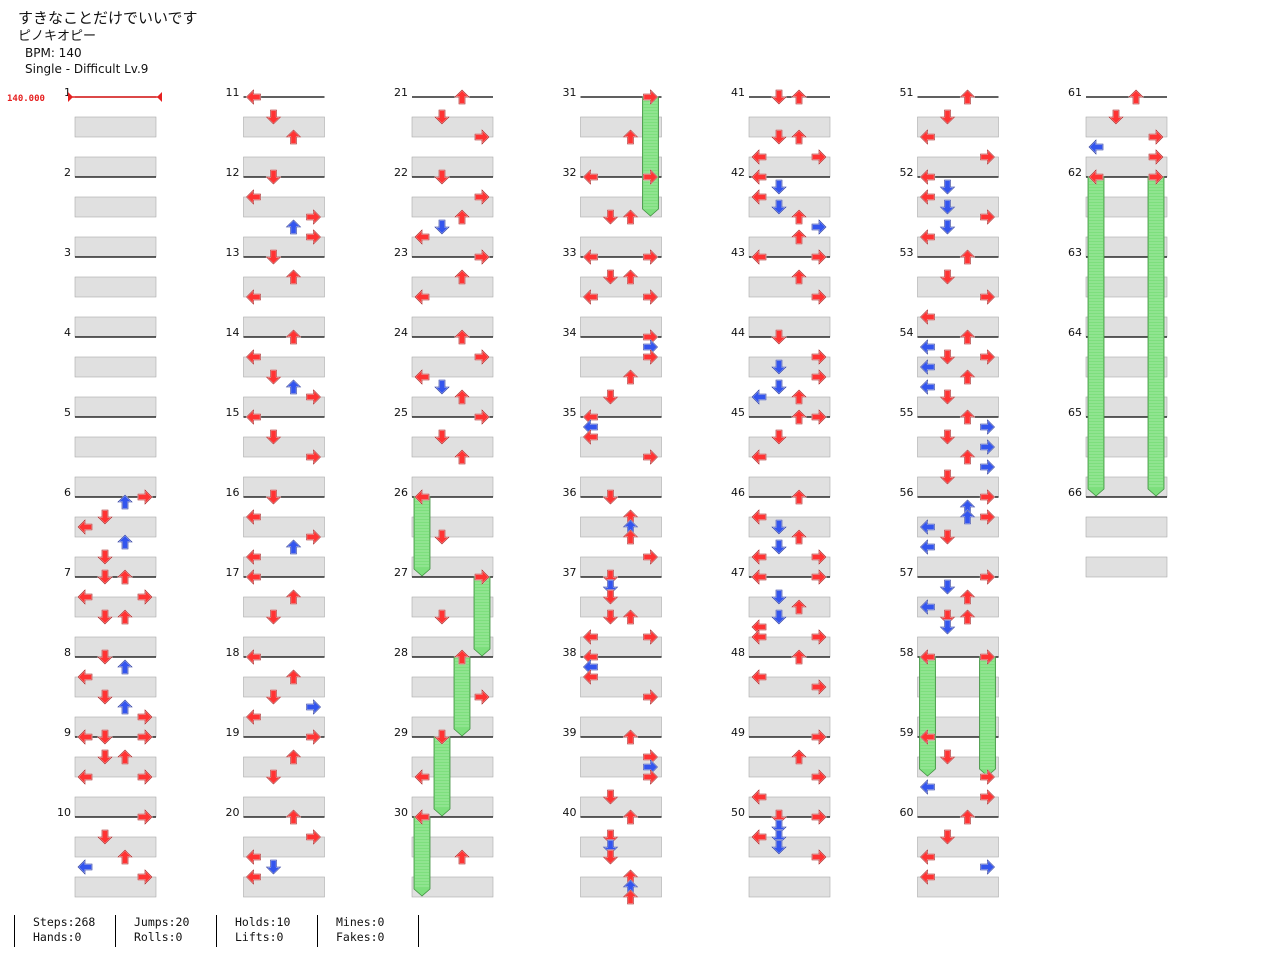 The image size is (1280, 961). What do you see at coordinates (158, 937) in the screenshot?
I see `stat-rolls: Rolls:0` at bounding box center [158, 937].